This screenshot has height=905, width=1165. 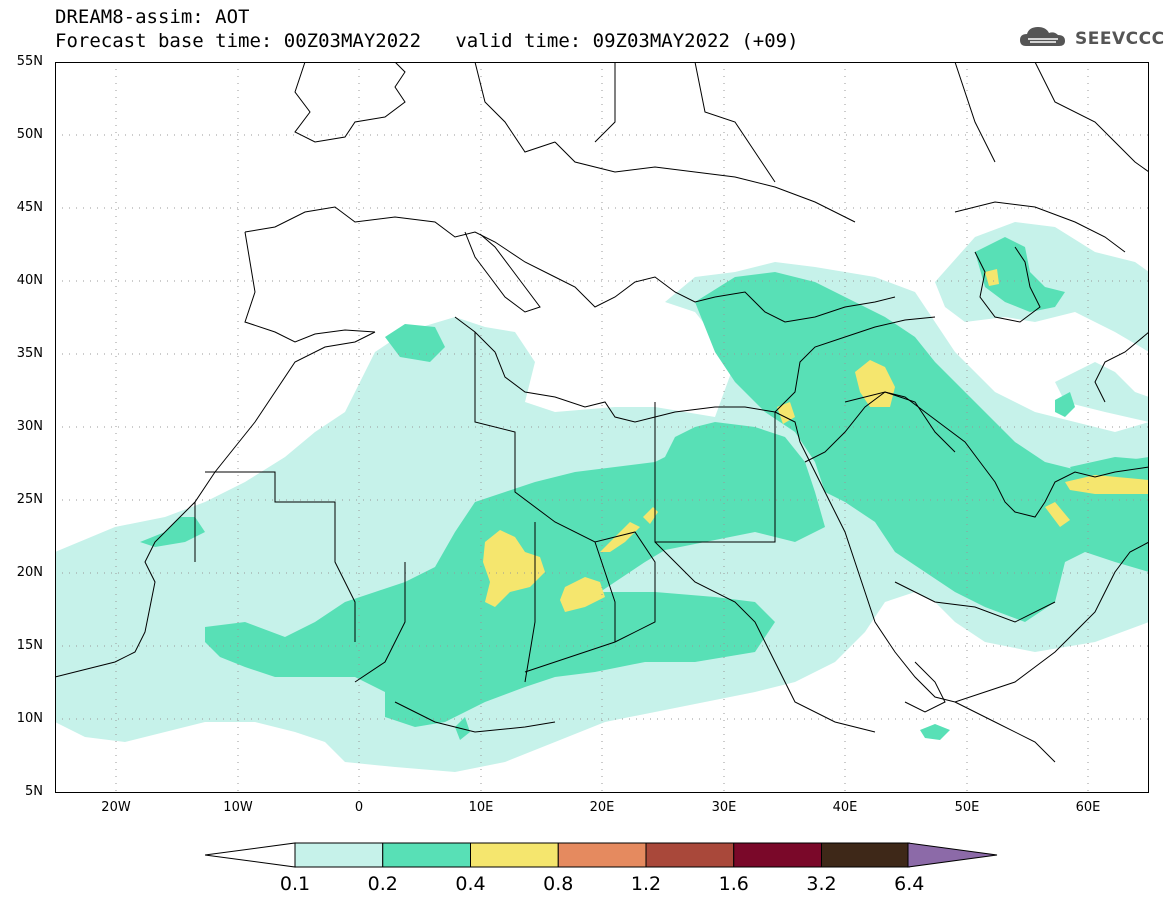 What do you see at coordinates (238, 807) in the screenshot?
I see `lon-tick-10W: 10W` at bounding box center [238, 807].